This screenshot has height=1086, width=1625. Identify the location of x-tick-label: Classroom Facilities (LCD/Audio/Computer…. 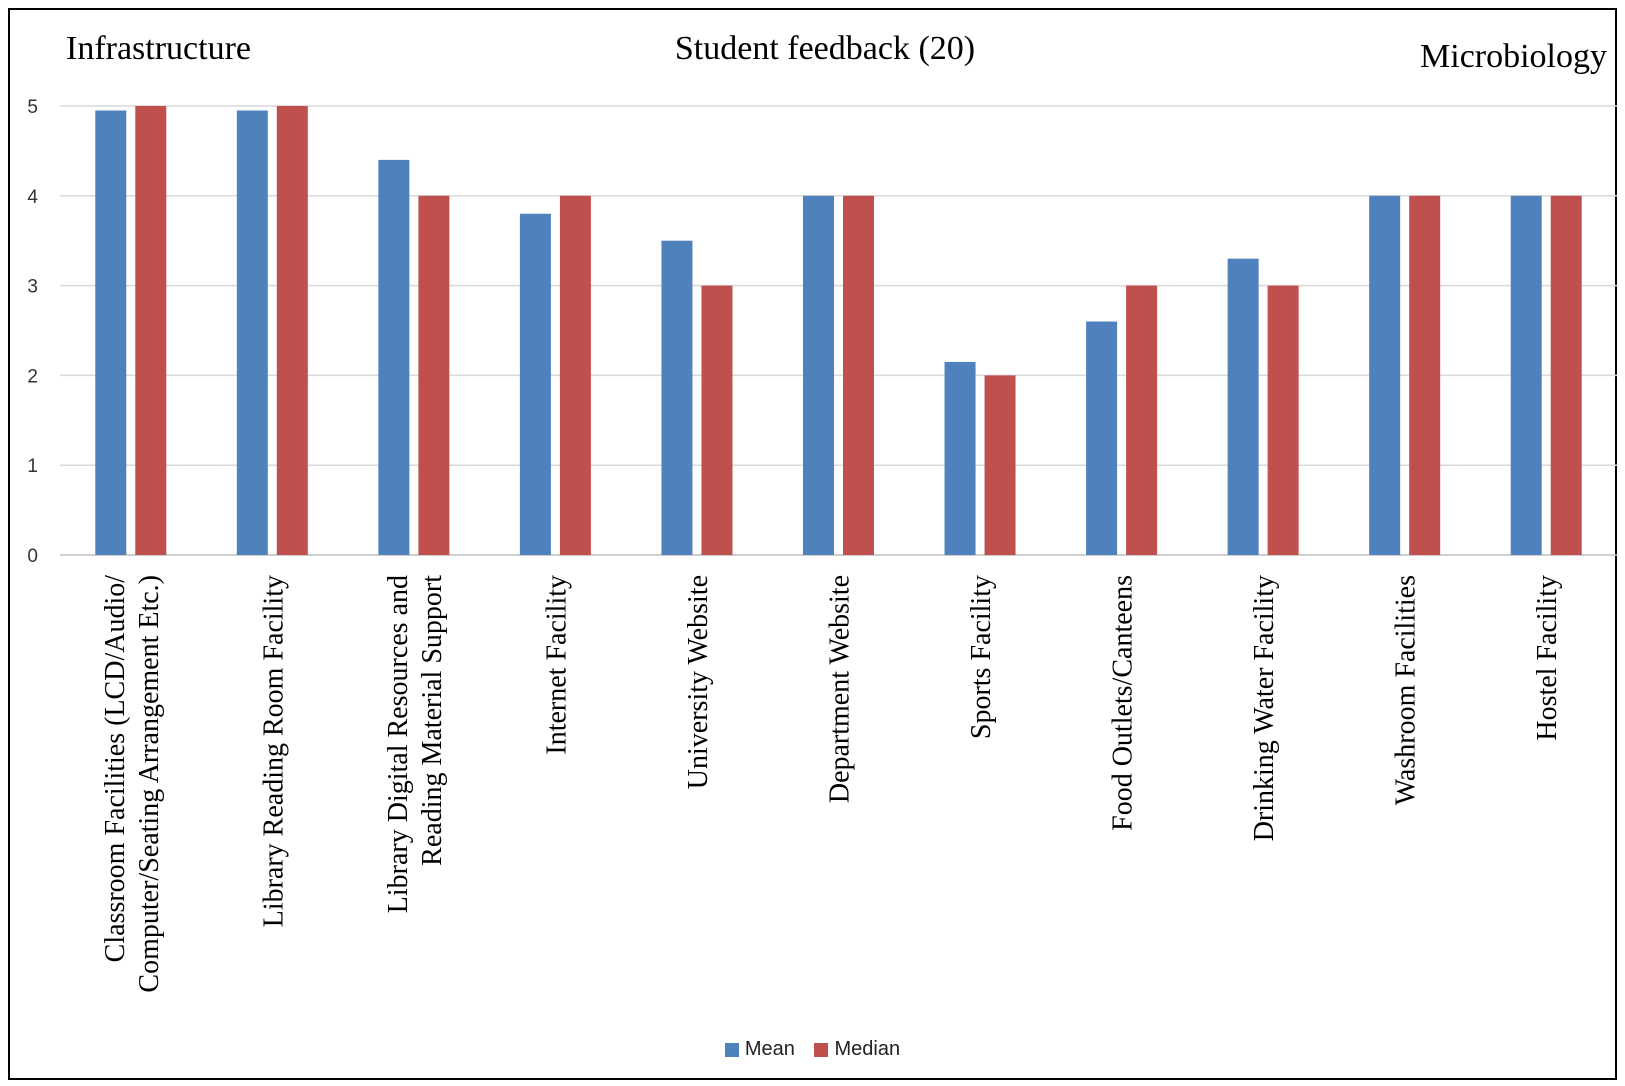
(132, 784).